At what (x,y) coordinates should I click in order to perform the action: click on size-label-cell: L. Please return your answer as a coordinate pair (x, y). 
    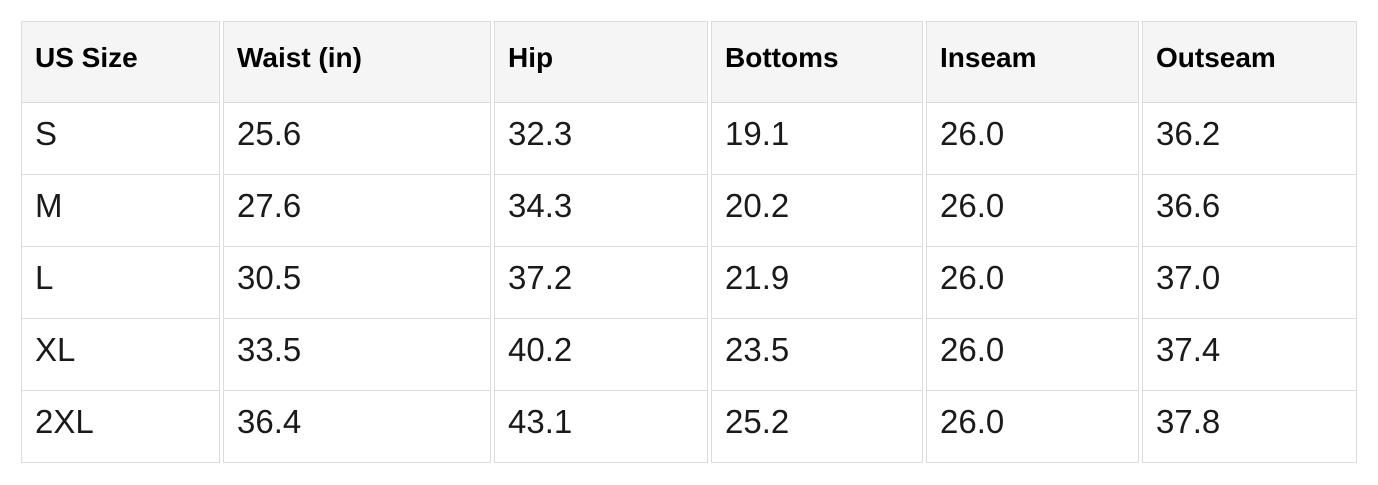
    Looking at the image, I should click on (120, 283).